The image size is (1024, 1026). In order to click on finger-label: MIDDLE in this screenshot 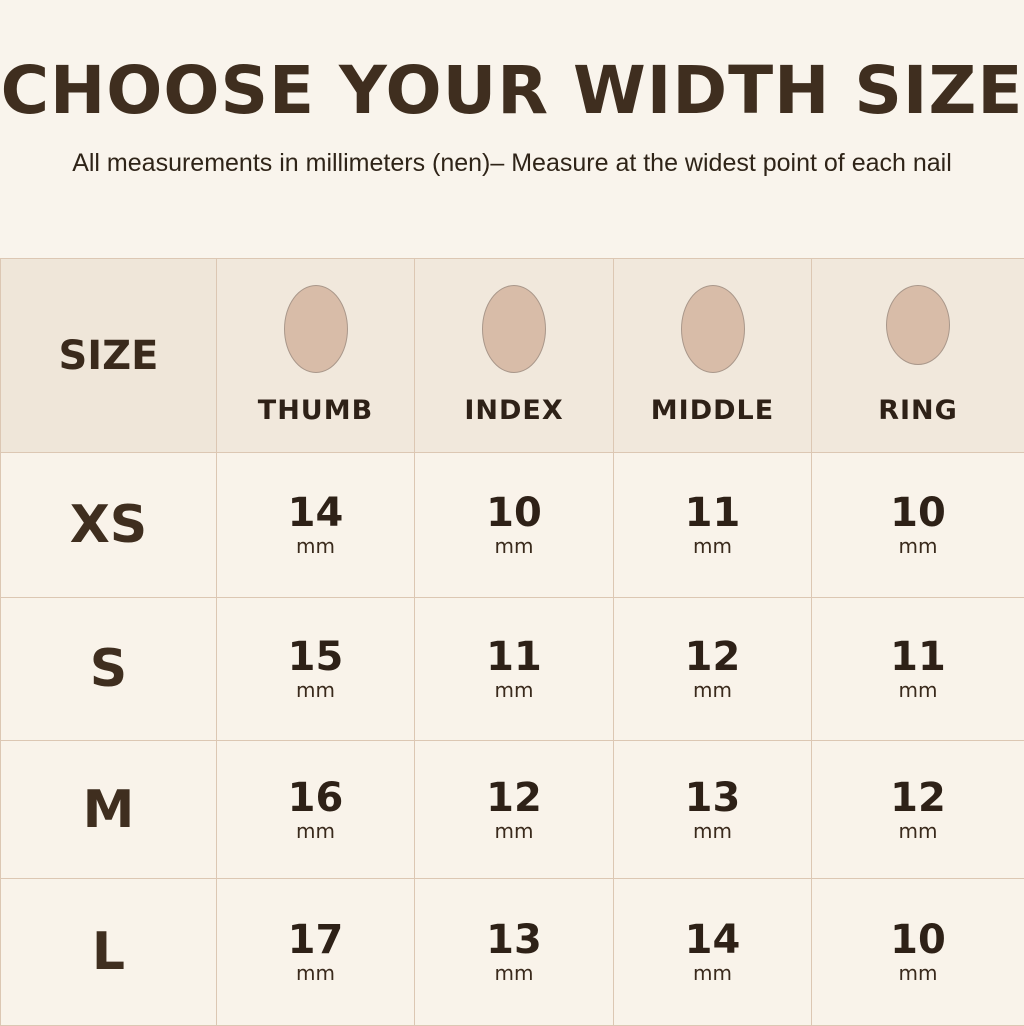, I will do `click(712, 410)`.